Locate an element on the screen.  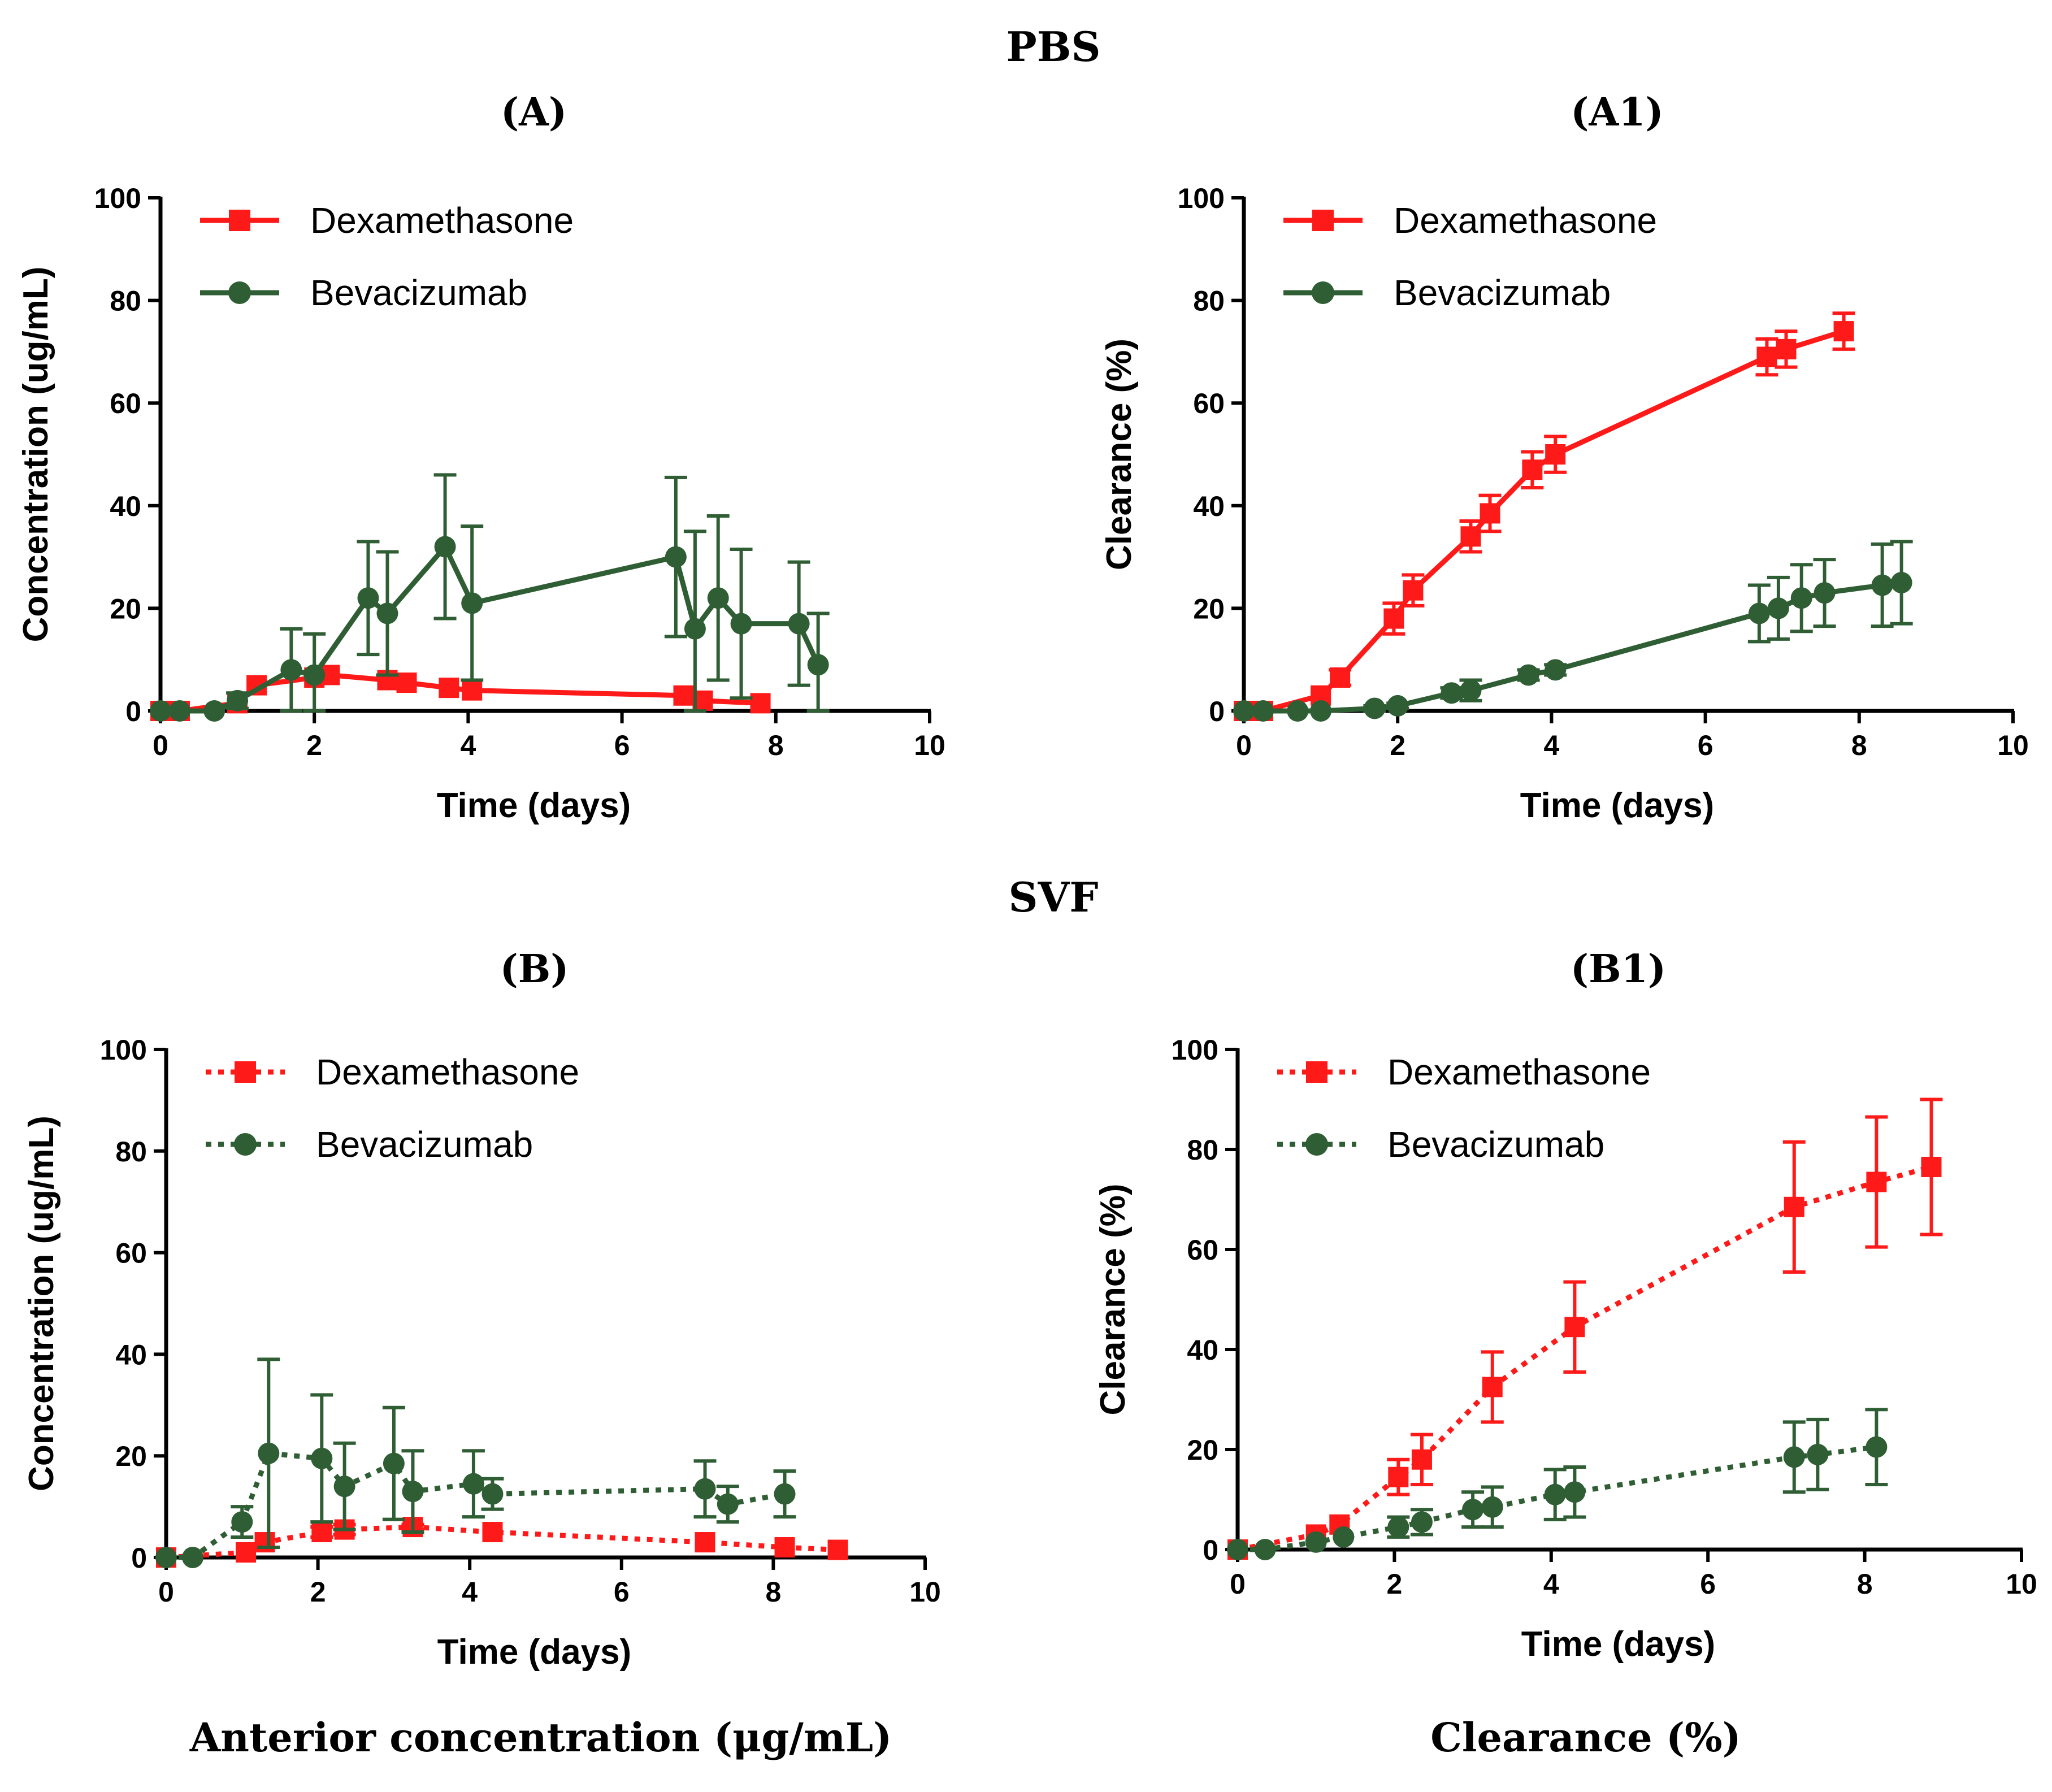
caption-anterior-concentration: Anterior concentration (μg/mL) is located at coordinates (540, 1737).